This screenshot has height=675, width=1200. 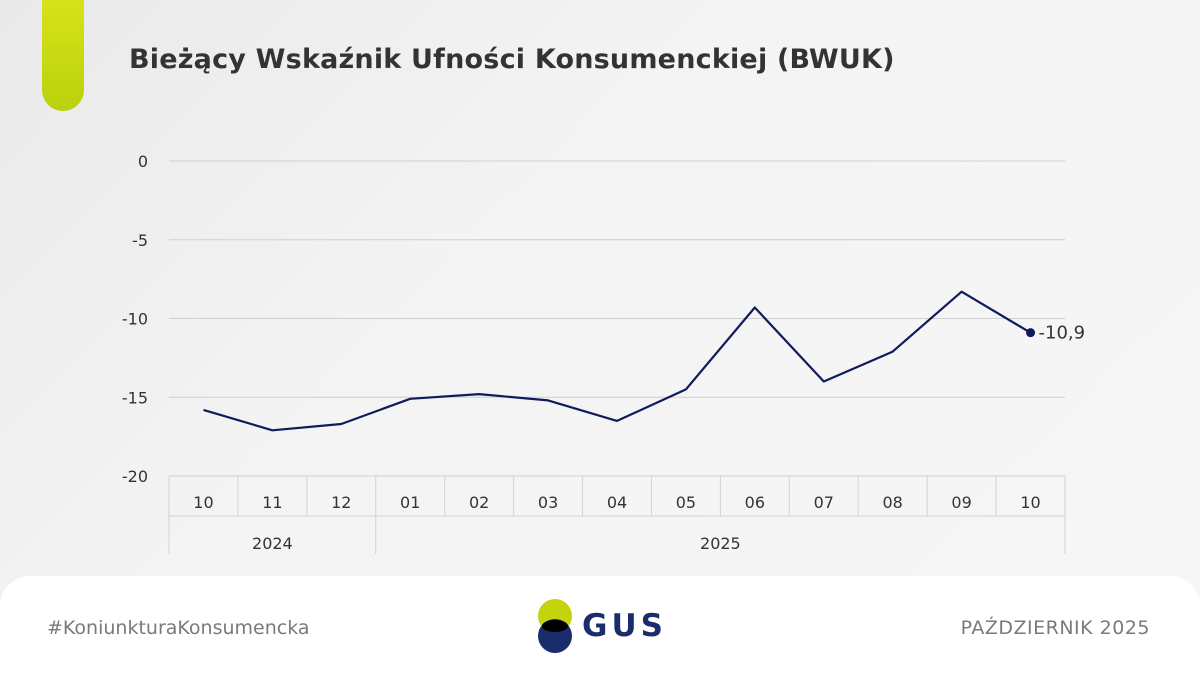 What do you see at coordinates (135, 397) in the screenshot?
I see `y-tick-label: -15` at bounding box center [135, 397].